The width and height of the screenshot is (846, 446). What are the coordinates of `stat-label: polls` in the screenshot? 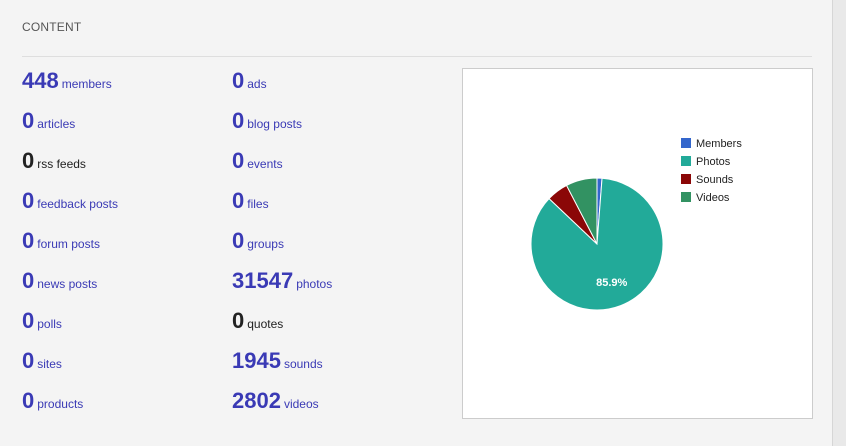 It's located at (49, 324).